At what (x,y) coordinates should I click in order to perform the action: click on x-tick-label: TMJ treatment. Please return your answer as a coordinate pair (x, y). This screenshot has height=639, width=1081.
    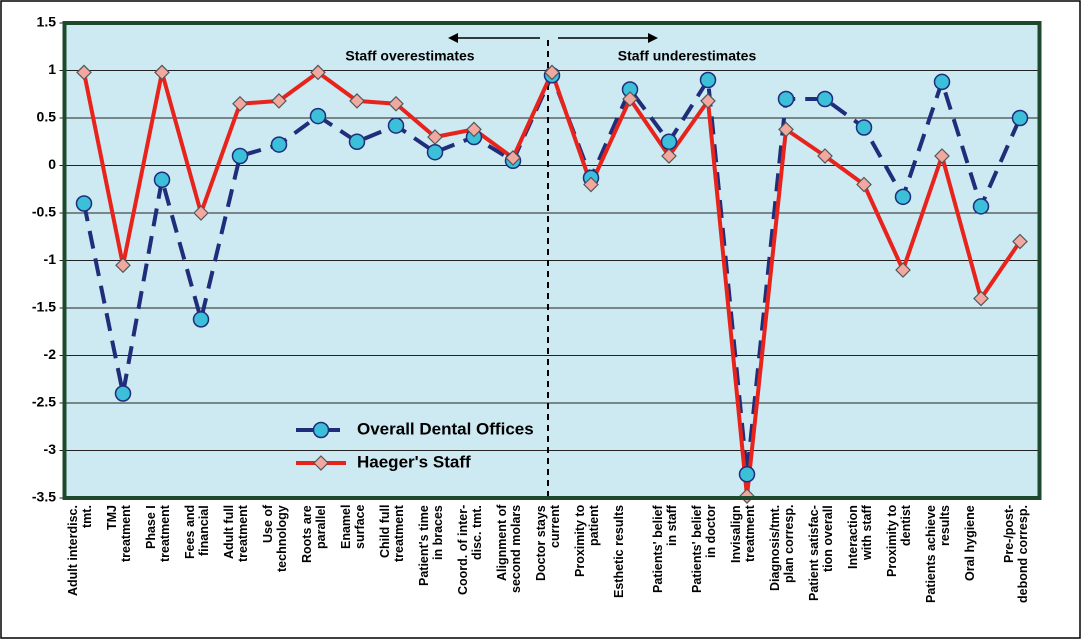
    Looking at the image, I should click on (119, 533).